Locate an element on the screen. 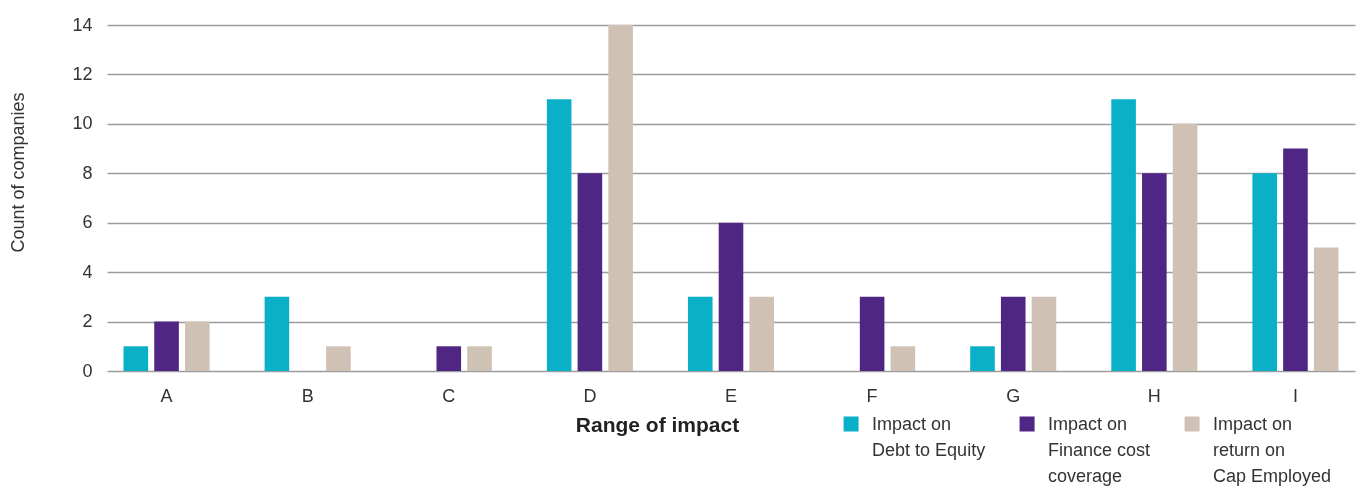 The image size is (1369, 489). x-tick-label: B is located at coordinates (307, 395).